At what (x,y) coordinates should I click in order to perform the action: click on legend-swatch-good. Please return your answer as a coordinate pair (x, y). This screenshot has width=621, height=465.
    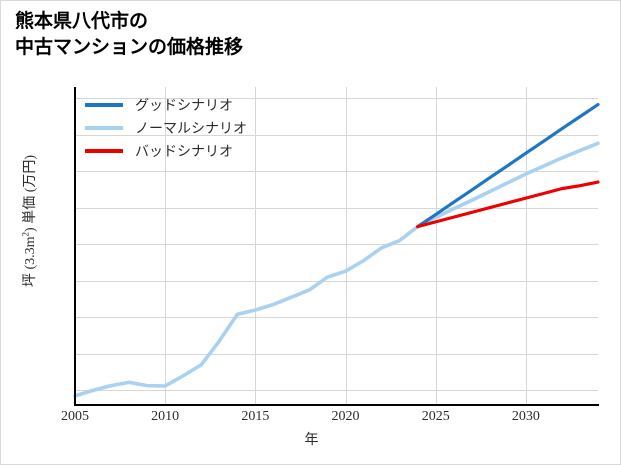
    Looking at the image, I should click on (104, 104).